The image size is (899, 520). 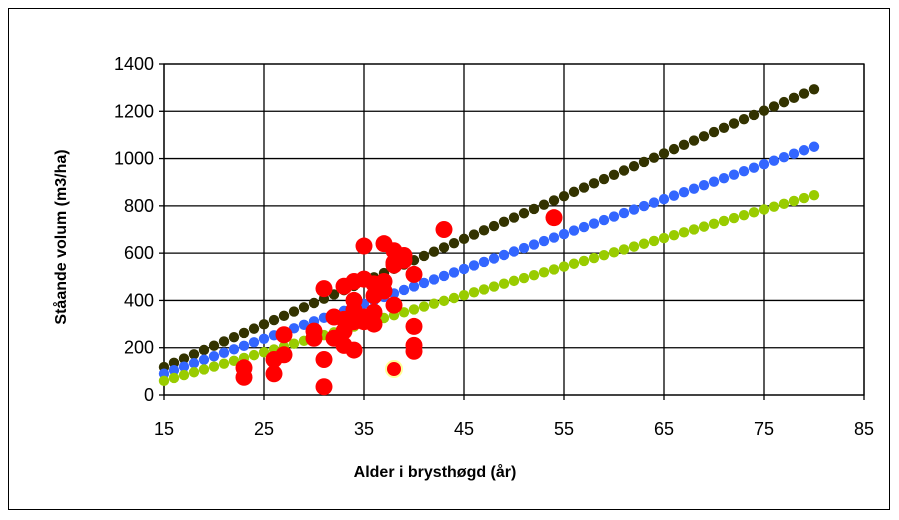 I want to click on x-tick-label: 15, so click(x=164, y=429).